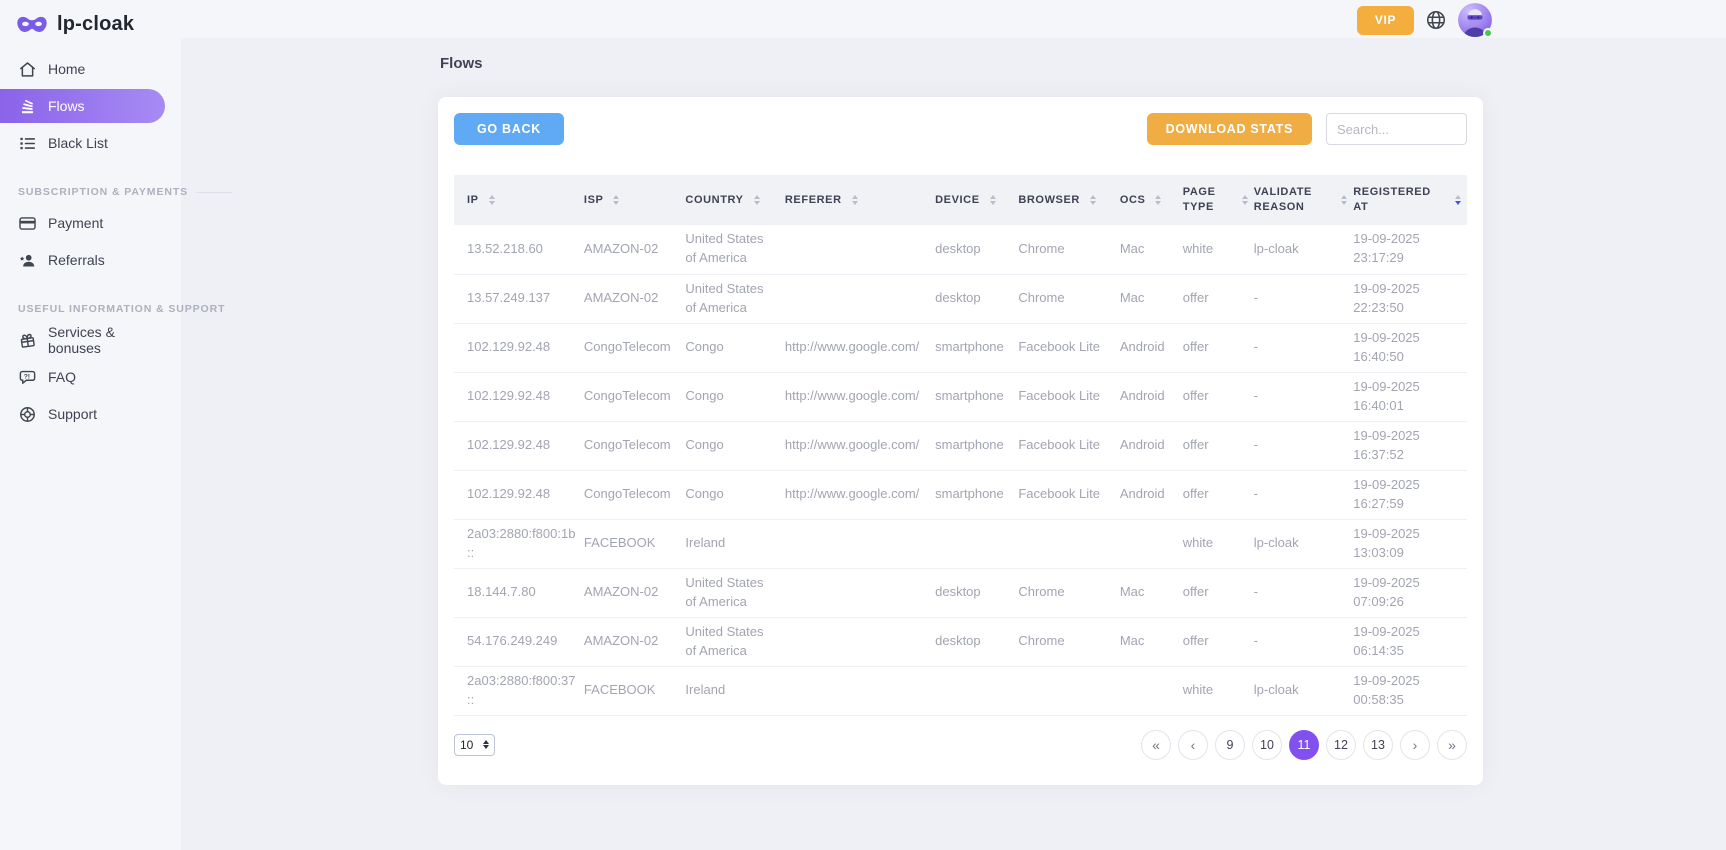 The width and height of the screenshot is (1726, 850). Describe the element at coordinates (1218, 200) in the screenshot. I see `column-header-page-type: PAGE TYPE` at that location.